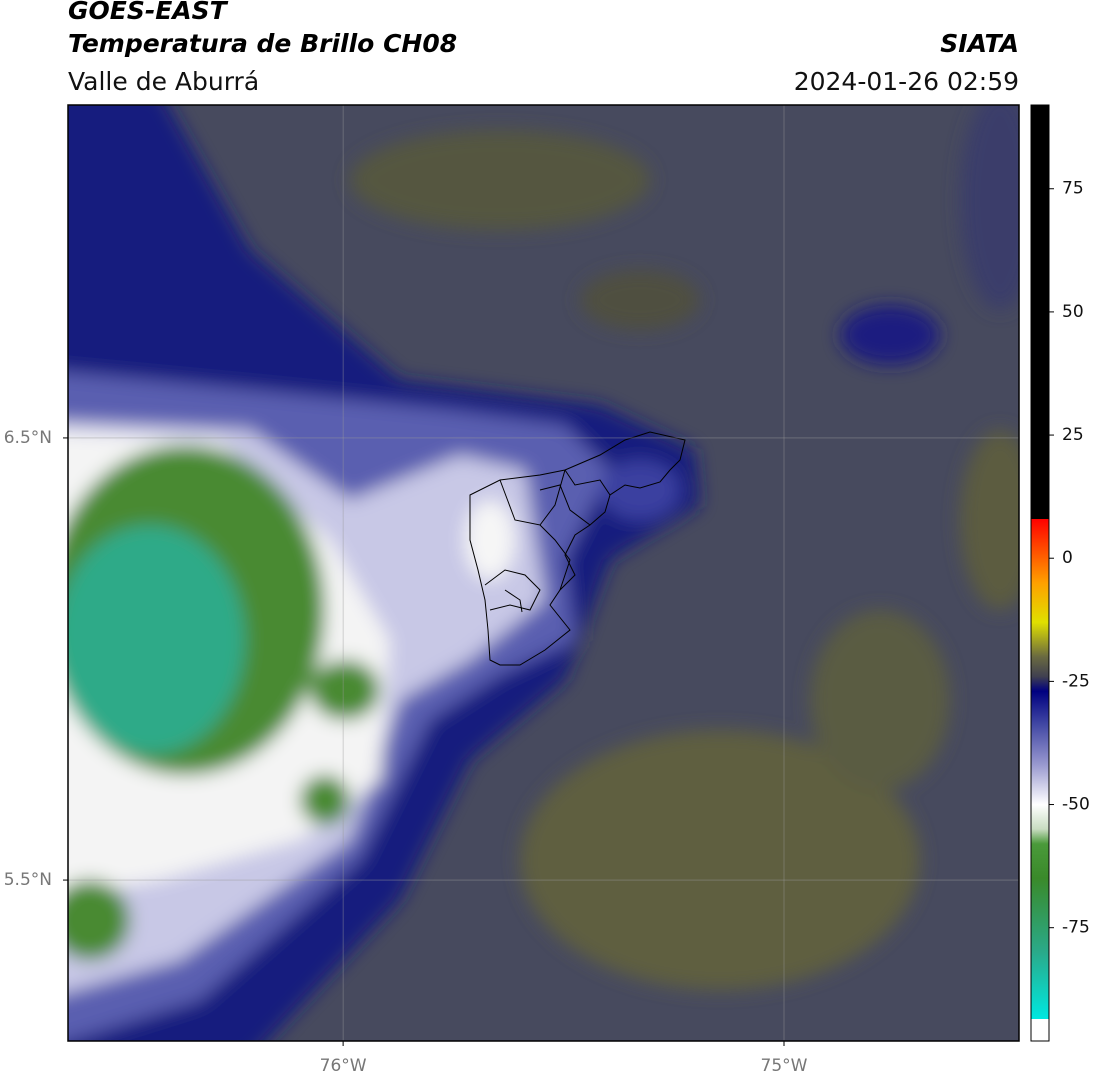  I want to click on title: GOES-EAST, so click(148, 12).